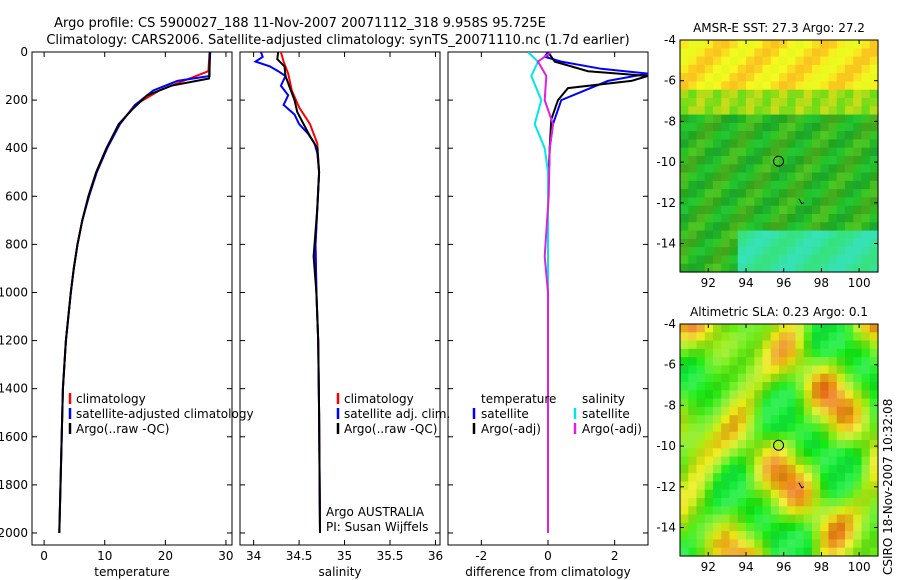 The image size is (900, 580). I want to click on argo-location-marker, so click(779, 445).